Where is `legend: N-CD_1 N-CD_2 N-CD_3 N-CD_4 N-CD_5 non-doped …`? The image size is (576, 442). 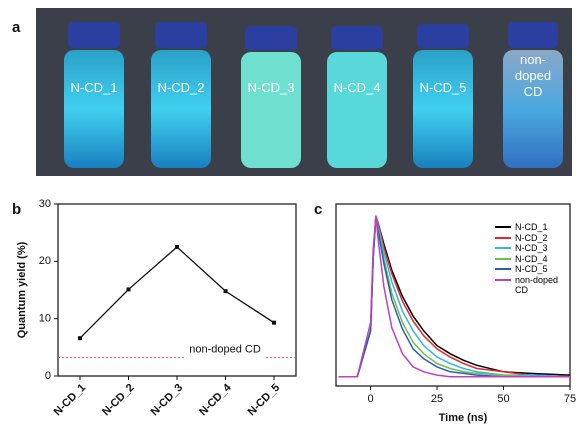 legend: N-CD_1 N-CD_2 N-CD_3 N-CD_4 N-CD_5 non-doped … is located at coordinates (529, 259).